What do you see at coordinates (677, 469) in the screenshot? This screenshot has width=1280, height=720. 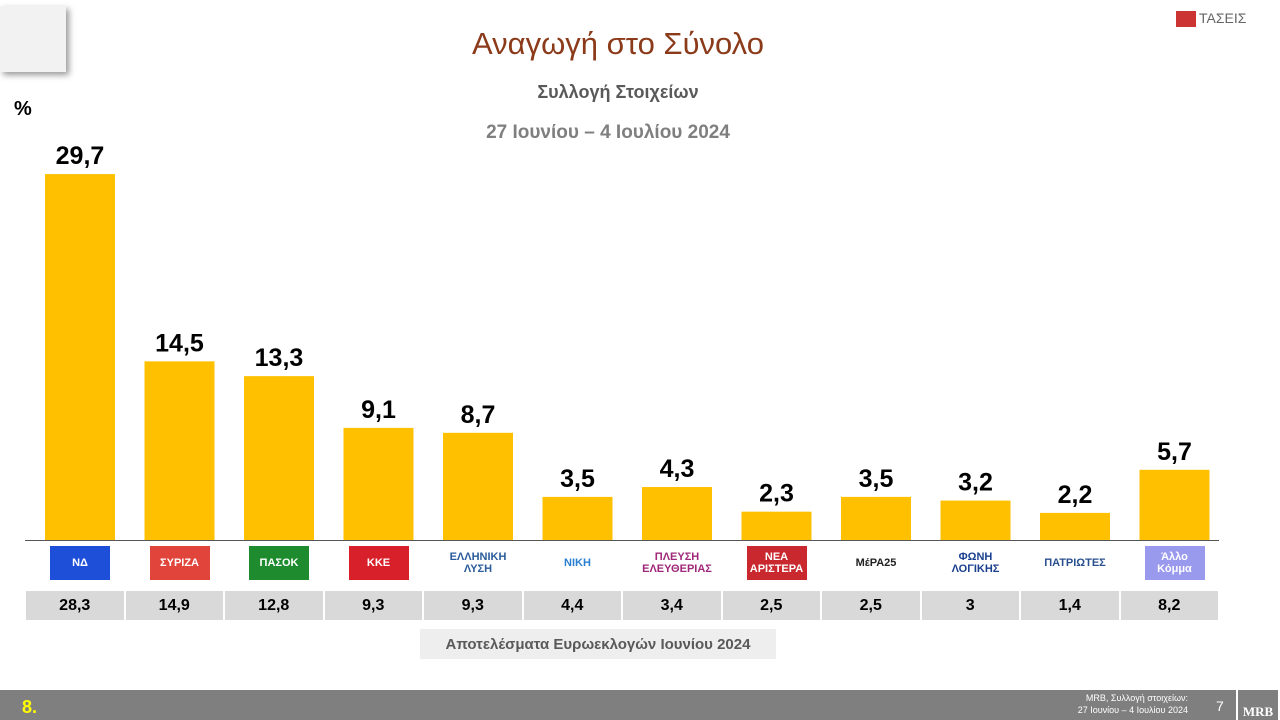 I see `data-label: 4,3` at bounding box center [677, 469].